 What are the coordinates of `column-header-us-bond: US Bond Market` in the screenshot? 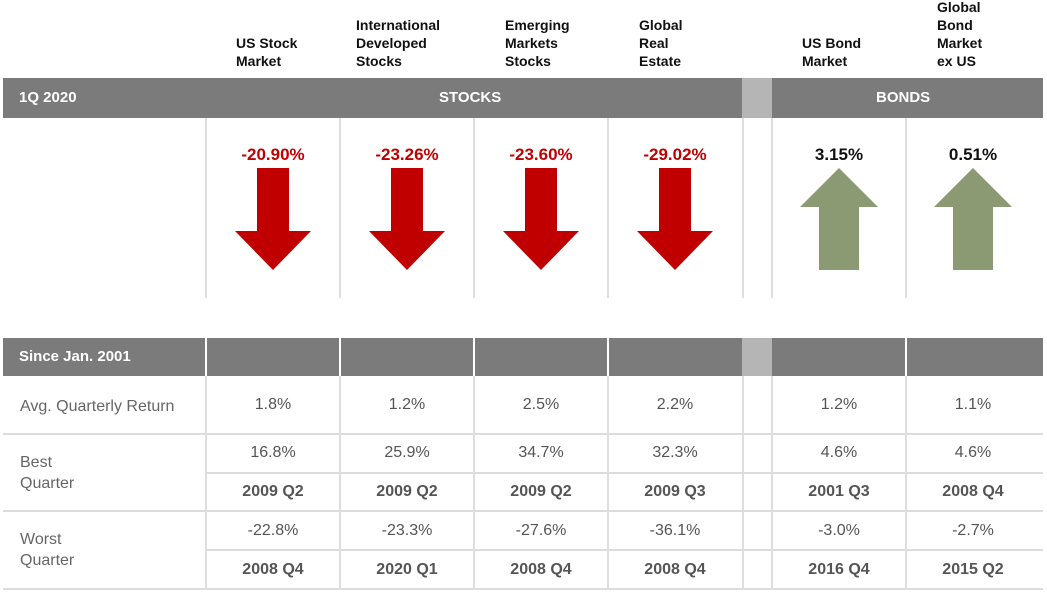 It's located at (832, 52).